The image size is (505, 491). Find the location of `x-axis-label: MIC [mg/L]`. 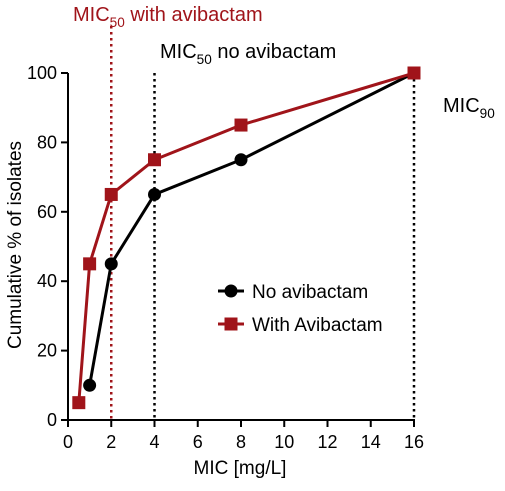

x-axis-label: MIC [mg/L] is located at coordinates (240, 468).